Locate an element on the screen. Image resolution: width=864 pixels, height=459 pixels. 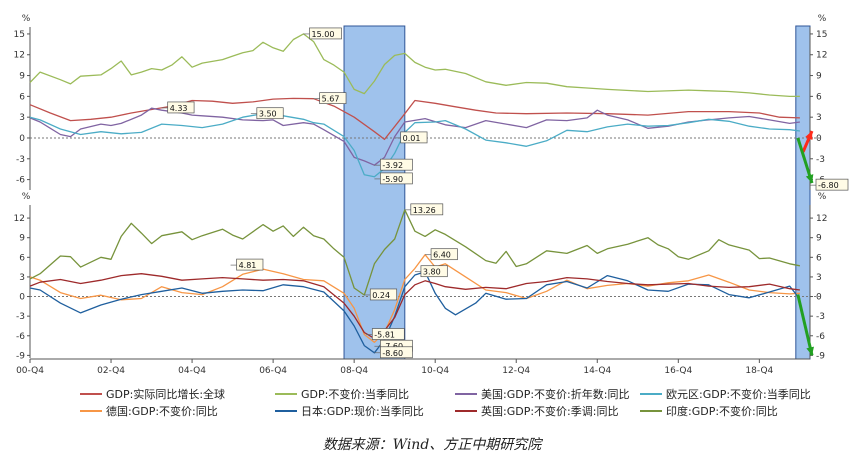
data-label: -3.92 is located at coordinates (392, 165).